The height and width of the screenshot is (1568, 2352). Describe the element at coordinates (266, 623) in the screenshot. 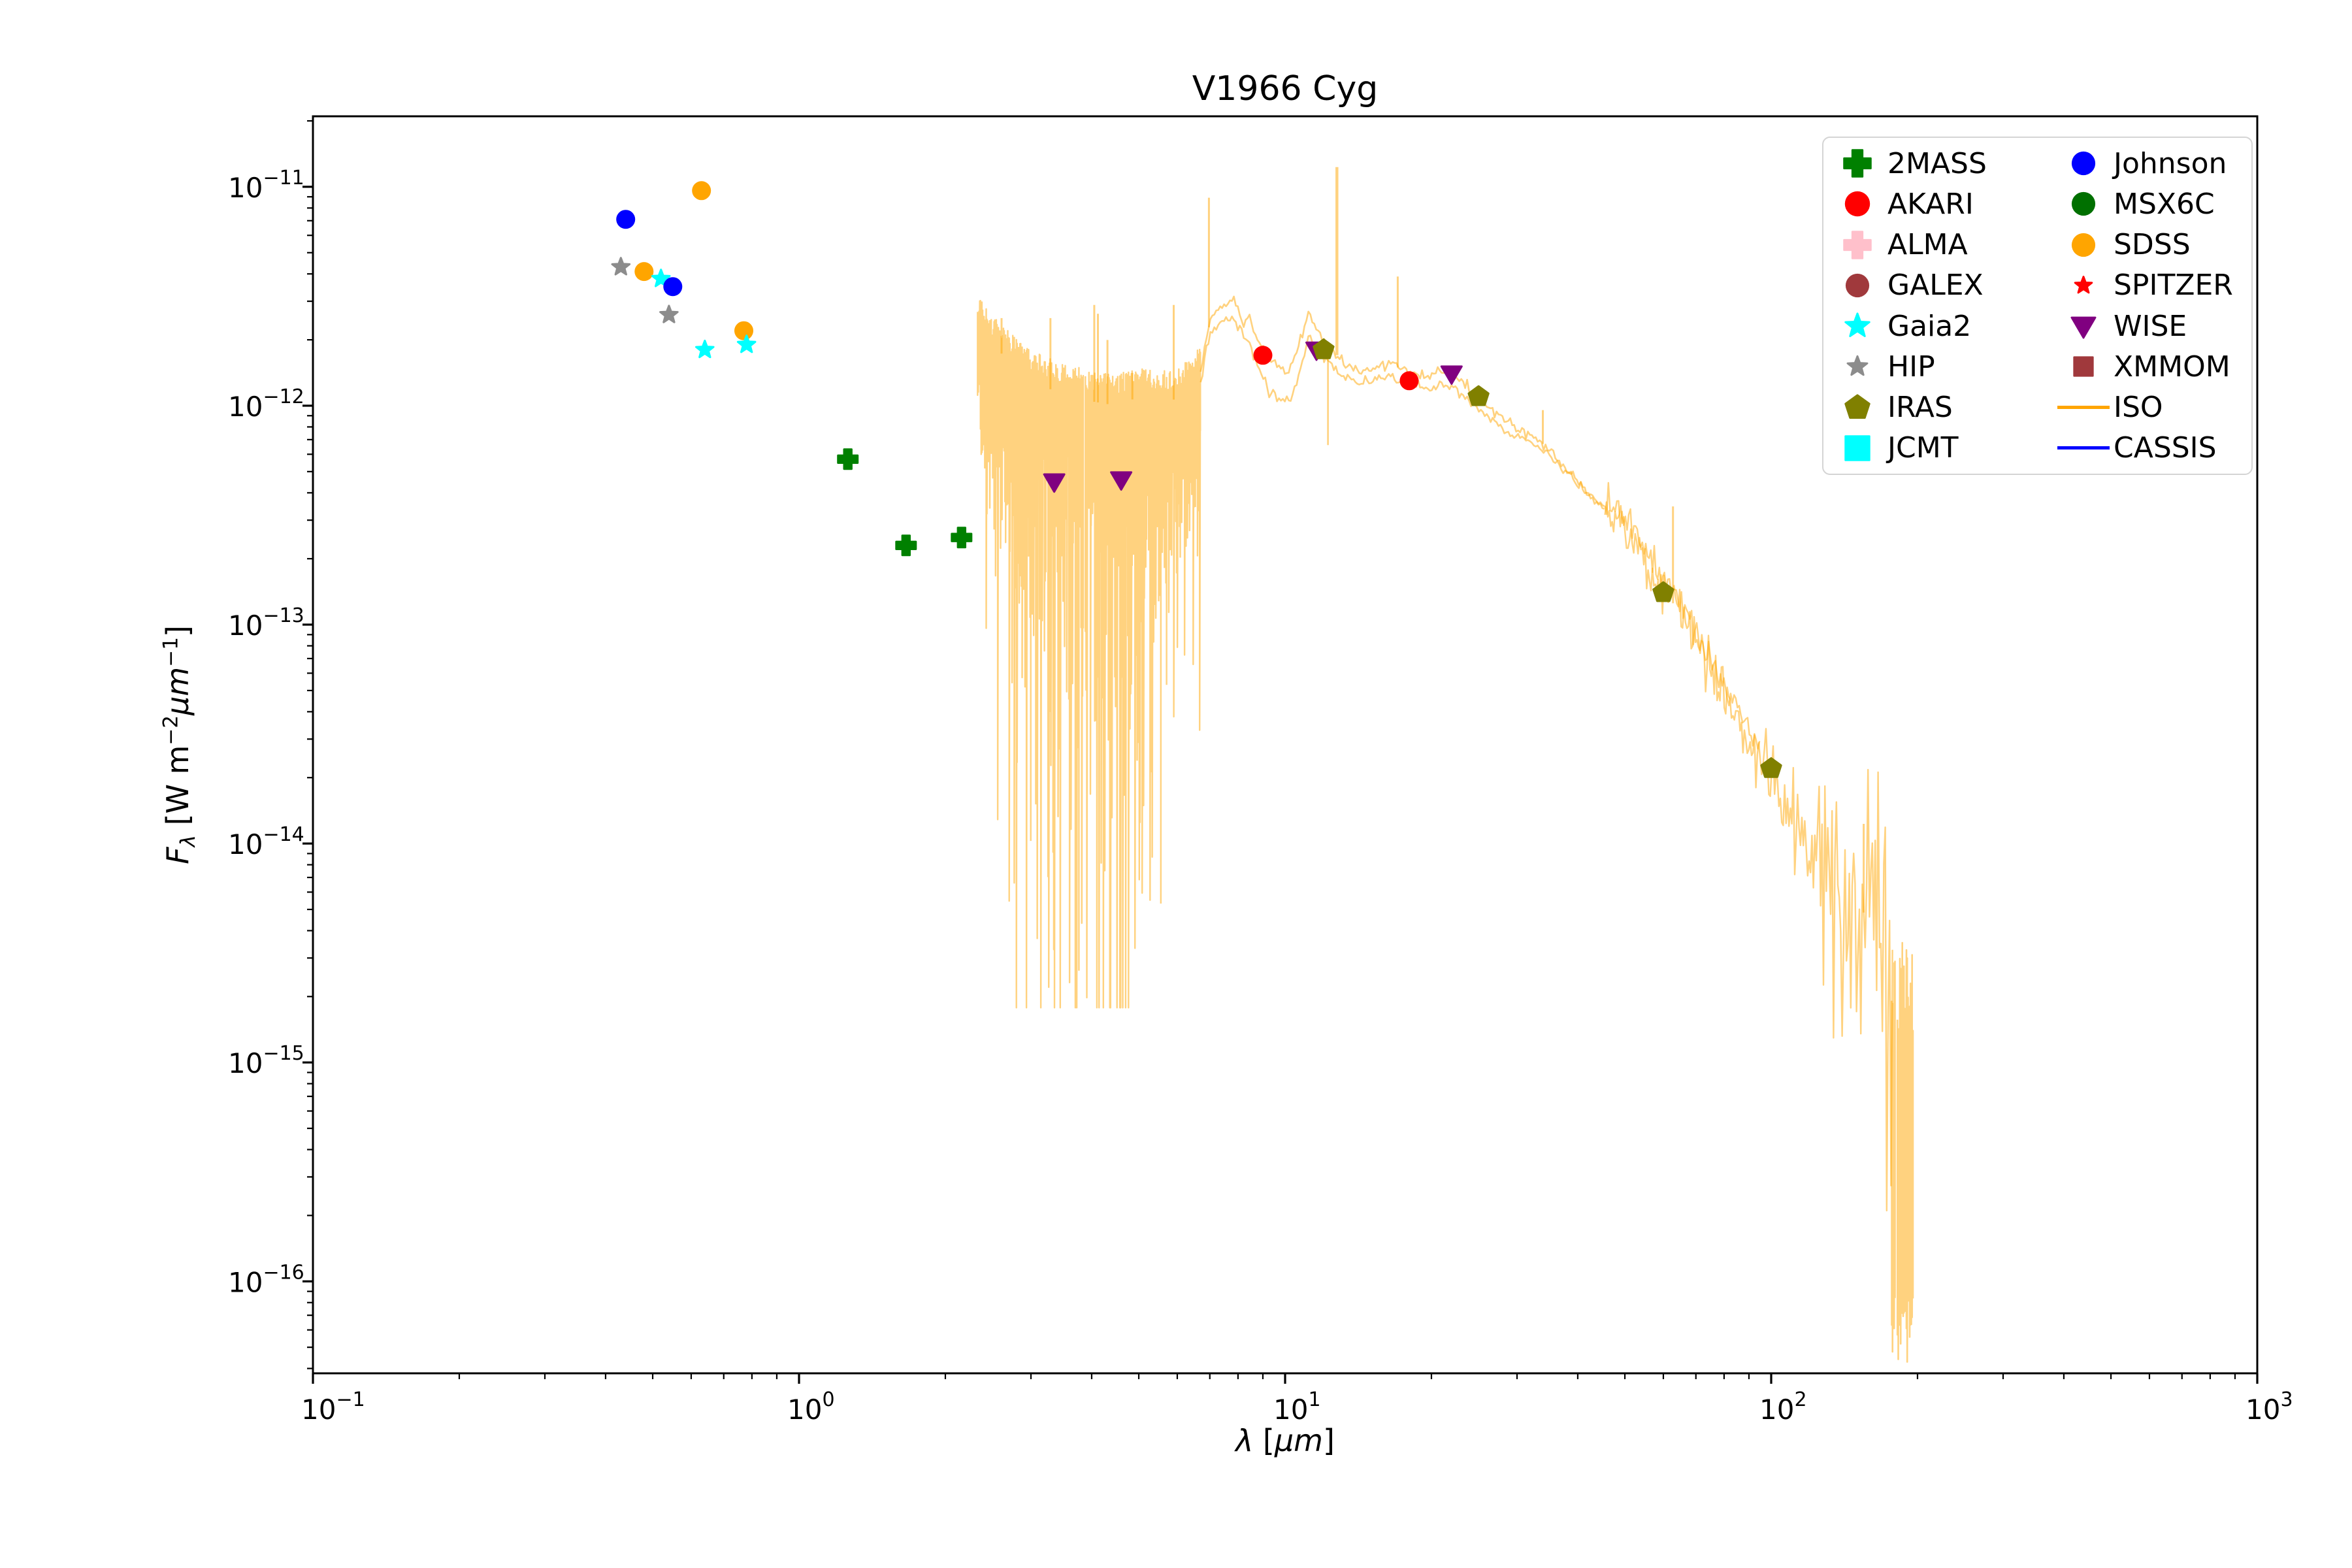

I see `tick-label: 10⁻¹³` at that location.